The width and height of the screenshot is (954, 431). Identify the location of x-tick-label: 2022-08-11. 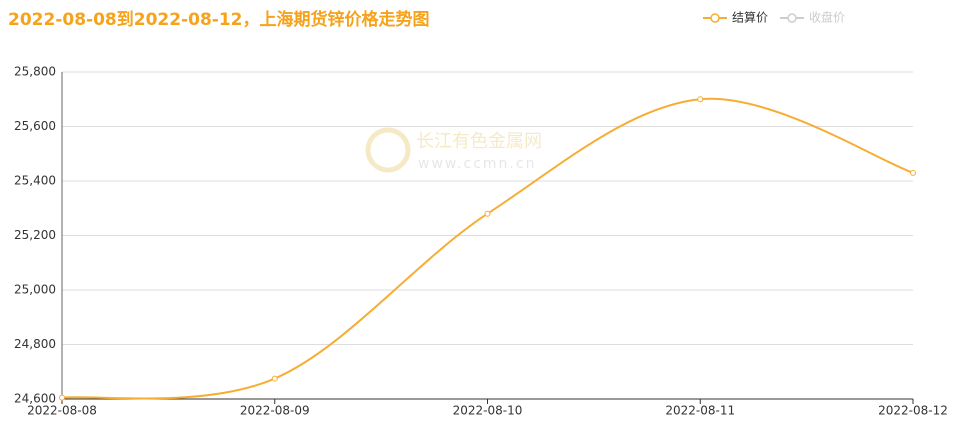
(700, 411).